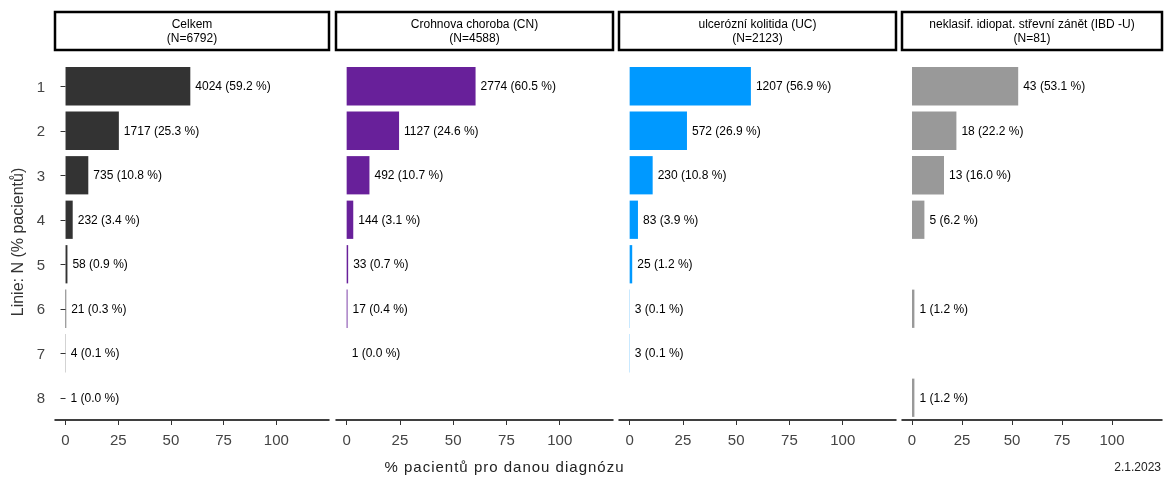 The image size is (1165, 477). What do you see at coordinates (665, 264) in the screenshot?
I see `data-label: 25 (1.2 %)` at bounding box center [665, 264].